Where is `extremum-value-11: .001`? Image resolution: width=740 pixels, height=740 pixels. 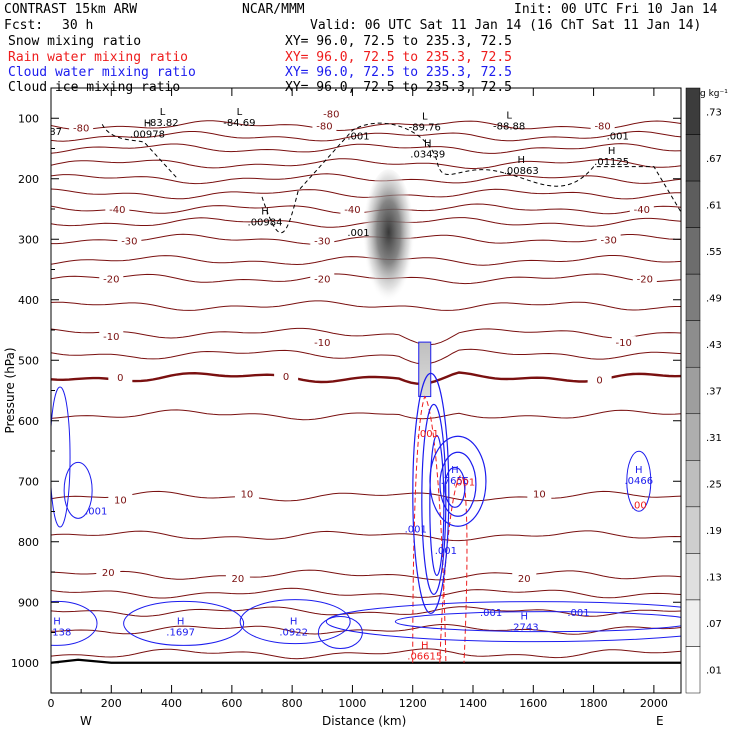 extremum-value-11: .001 is located at coordinates (358, 233).